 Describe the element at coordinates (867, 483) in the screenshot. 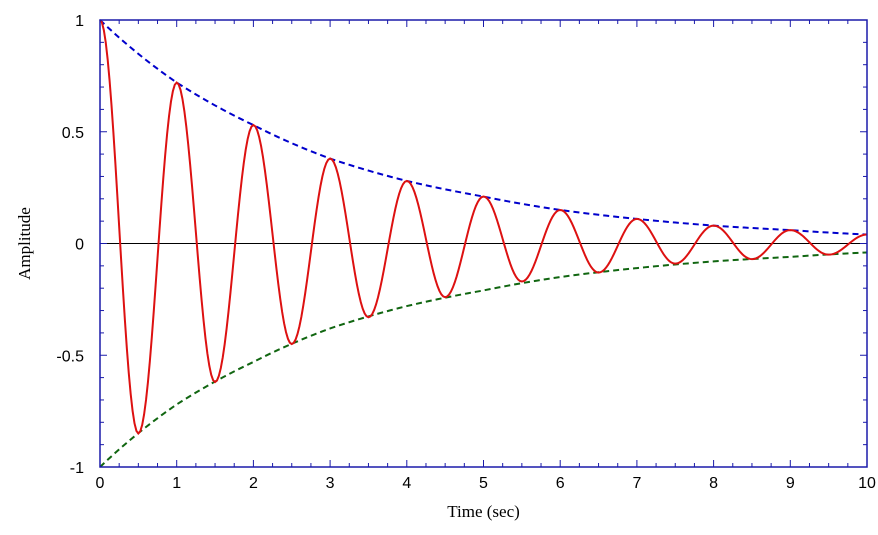

I see `x-tick-label: 10` at that location.